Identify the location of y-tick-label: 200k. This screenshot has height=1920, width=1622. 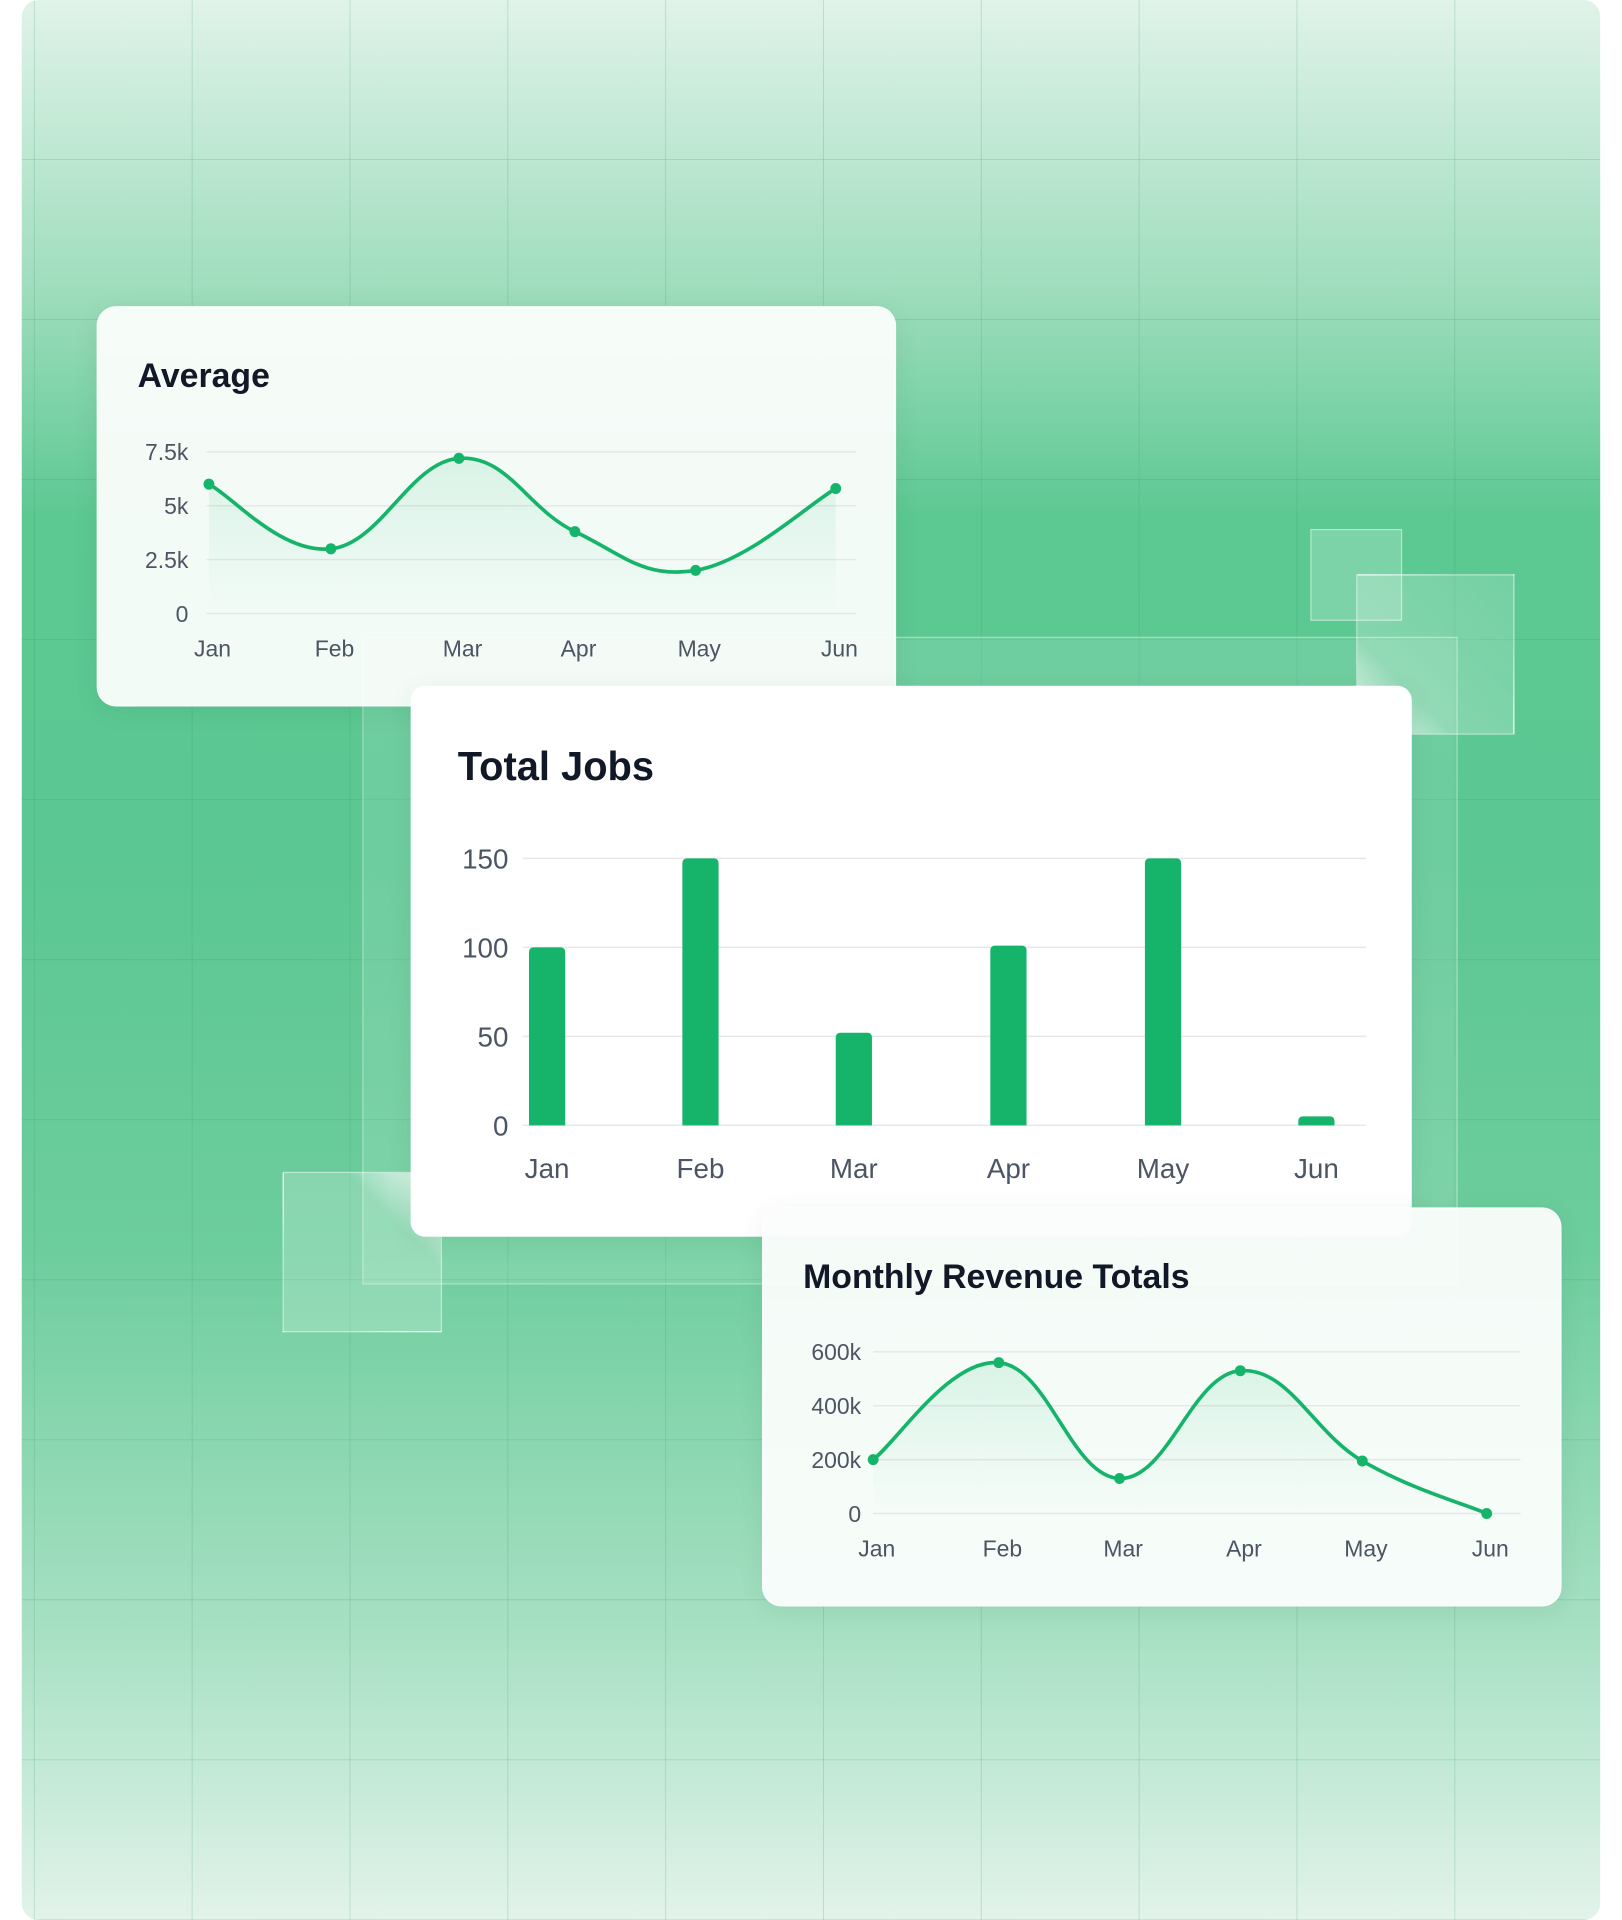
(836, 1460).